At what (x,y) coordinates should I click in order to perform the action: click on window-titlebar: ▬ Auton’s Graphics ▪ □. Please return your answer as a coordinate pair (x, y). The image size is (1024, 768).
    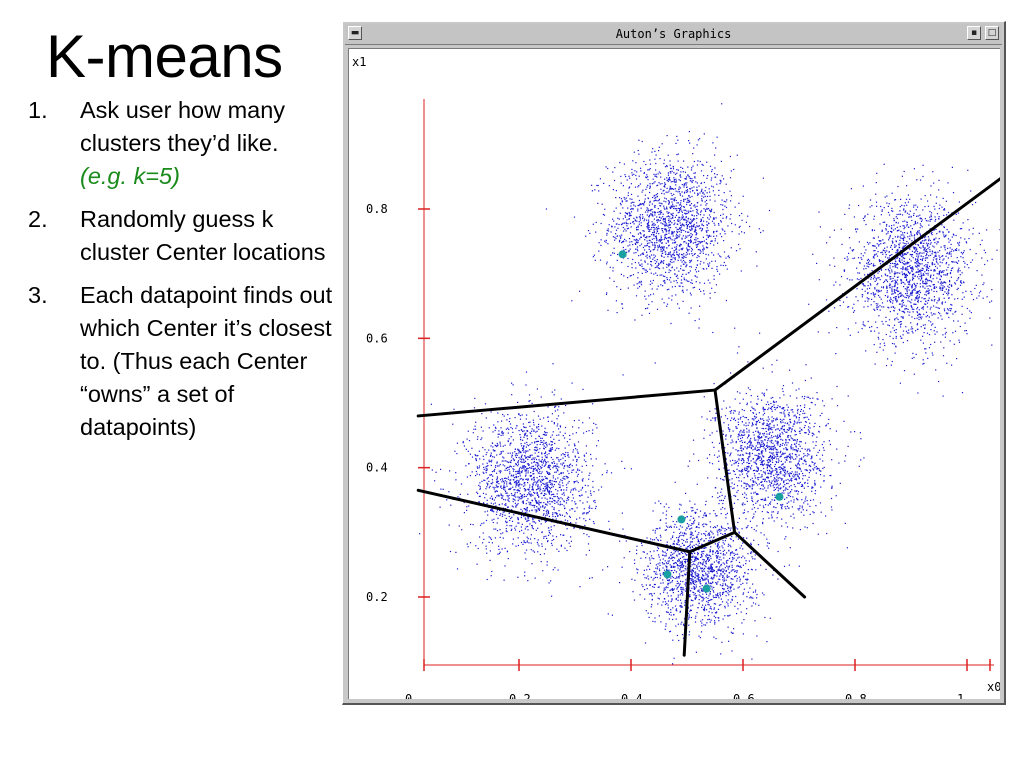
    Looking at the image, I should click on (673, 34).